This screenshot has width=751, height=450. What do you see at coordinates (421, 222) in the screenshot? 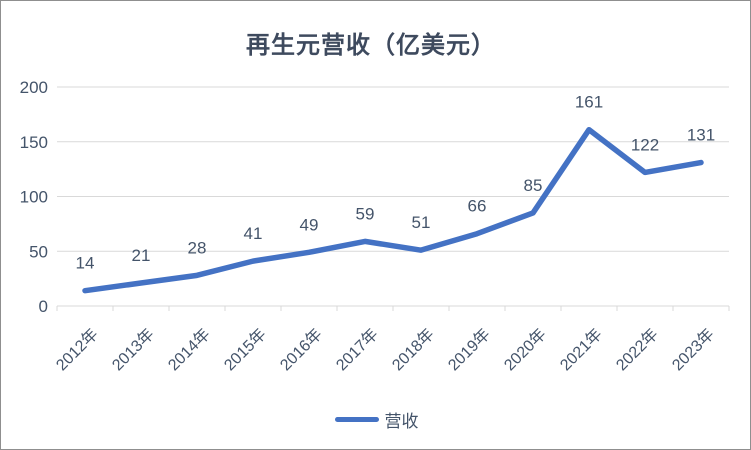
I see `data-label: 51` at bounding box center [421, 222].